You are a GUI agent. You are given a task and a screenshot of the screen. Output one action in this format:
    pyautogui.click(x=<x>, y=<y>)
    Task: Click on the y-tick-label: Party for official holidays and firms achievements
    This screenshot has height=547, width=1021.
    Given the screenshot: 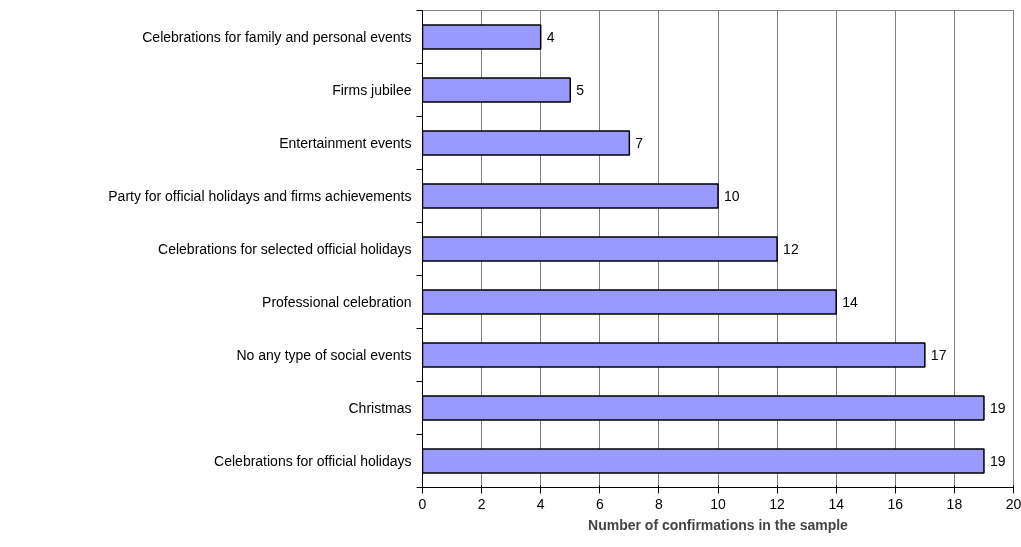 What is the action you would take?
    pyautogui.click(x=260, y=196)
    